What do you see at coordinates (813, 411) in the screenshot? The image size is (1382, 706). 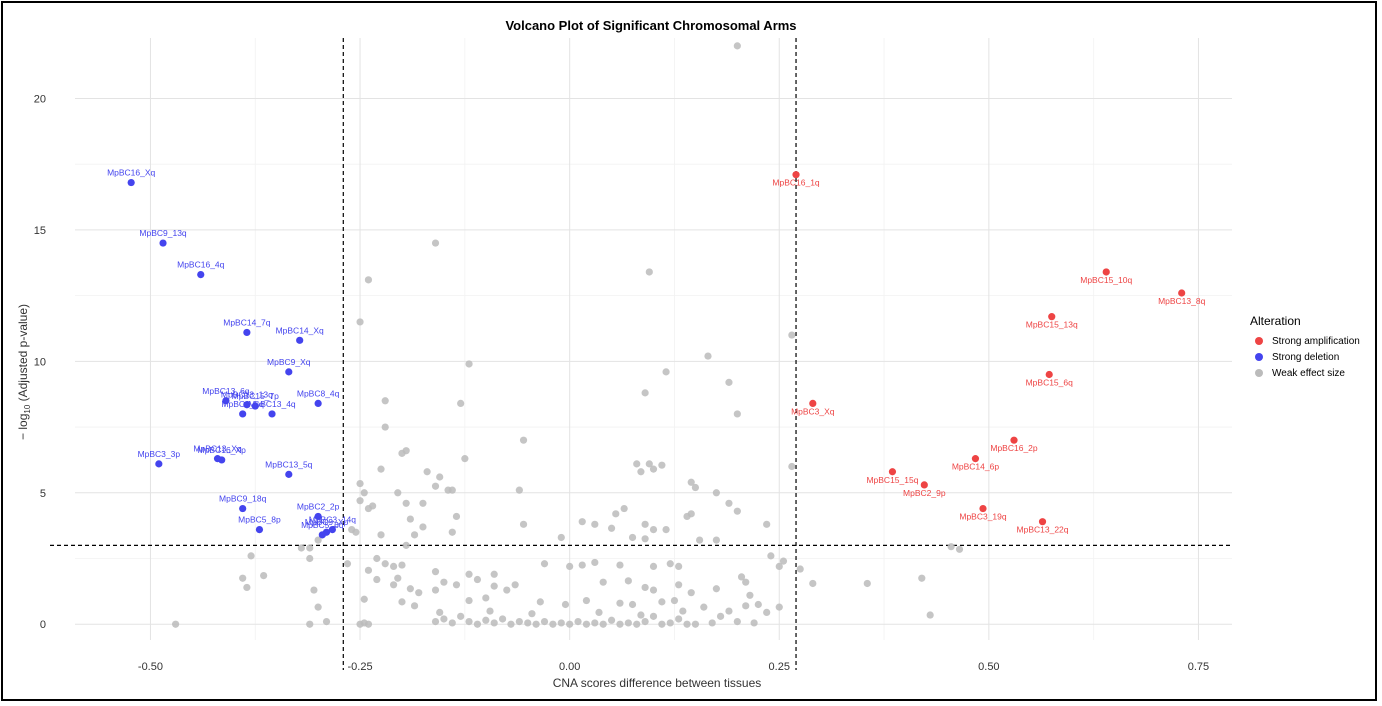 I see `point-label: MpBC3_Xq` at bounding box center [813, 411].